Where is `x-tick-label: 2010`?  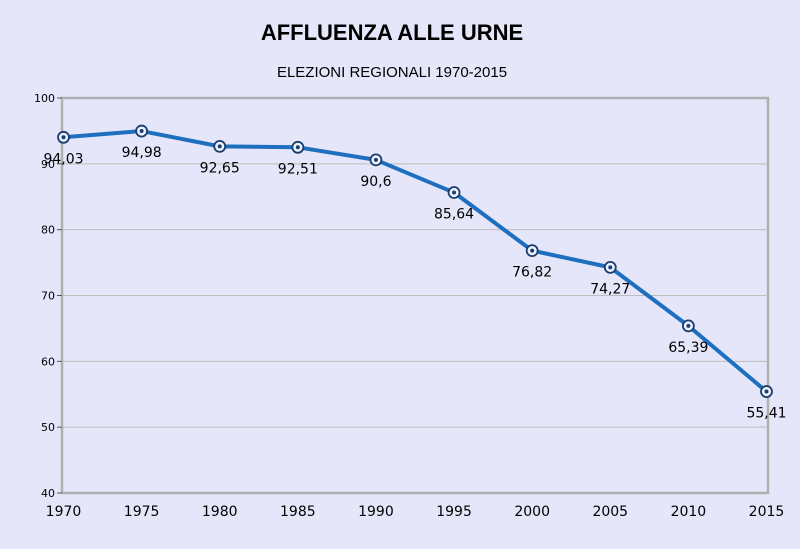
x-tick-label: 2010 is located at coordinates (689, 512).